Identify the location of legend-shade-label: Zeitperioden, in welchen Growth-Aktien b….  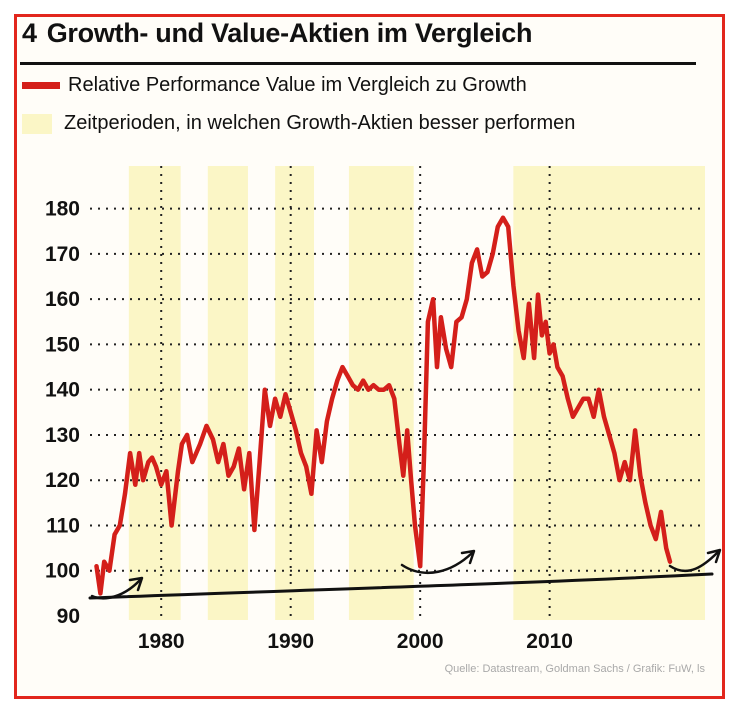
(320, 123).